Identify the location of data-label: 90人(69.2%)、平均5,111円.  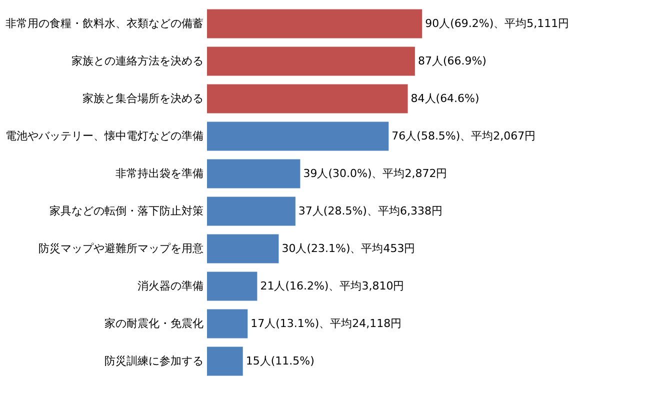
(497, 23).